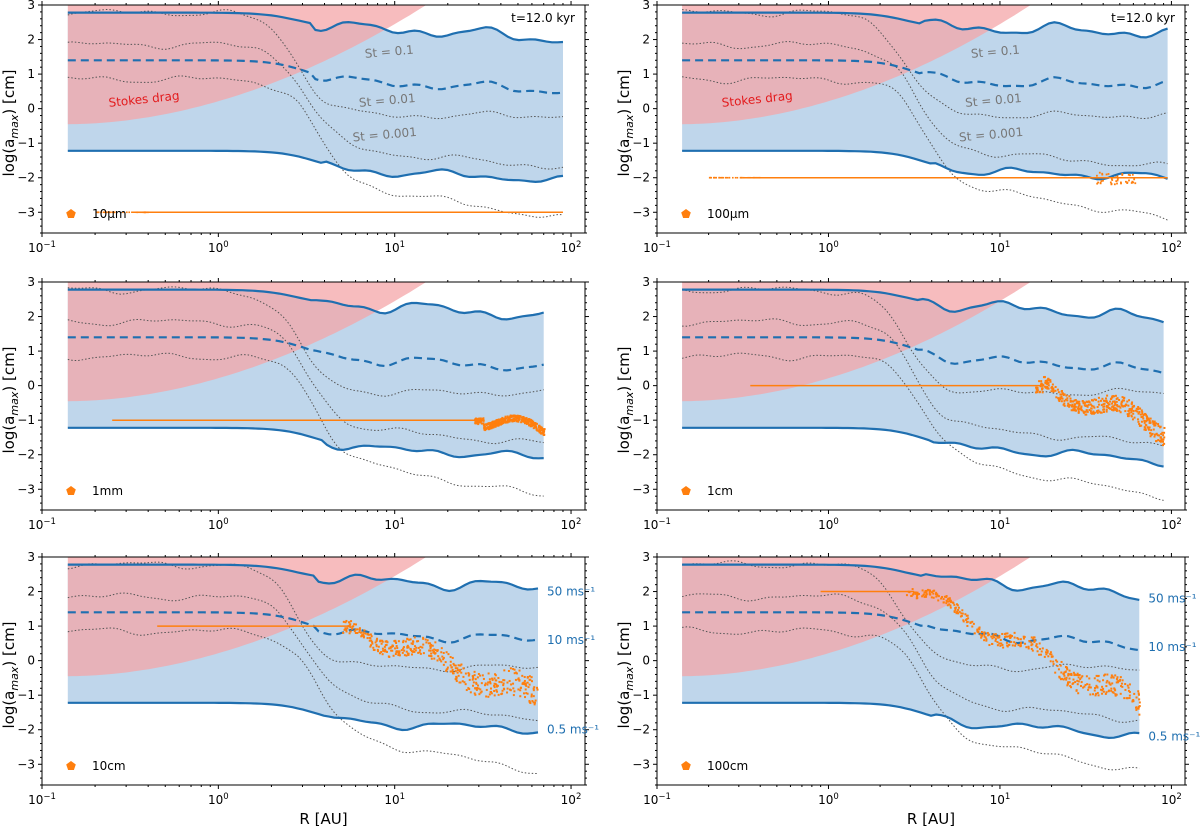 The height and width of the screenshot is (827, 1200). I want to click on velocity-label: 10 ms⁻¹, so click(1172, 647).